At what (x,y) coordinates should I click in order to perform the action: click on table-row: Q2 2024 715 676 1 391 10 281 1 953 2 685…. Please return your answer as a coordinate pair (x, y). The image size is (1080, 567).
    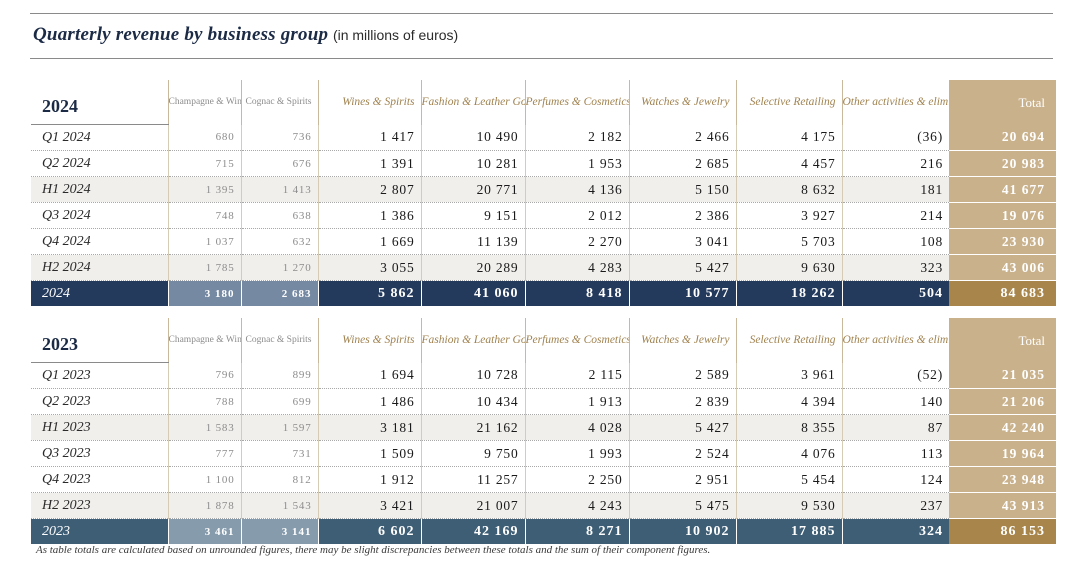
    Looking at the image, I should click on (543, 163).